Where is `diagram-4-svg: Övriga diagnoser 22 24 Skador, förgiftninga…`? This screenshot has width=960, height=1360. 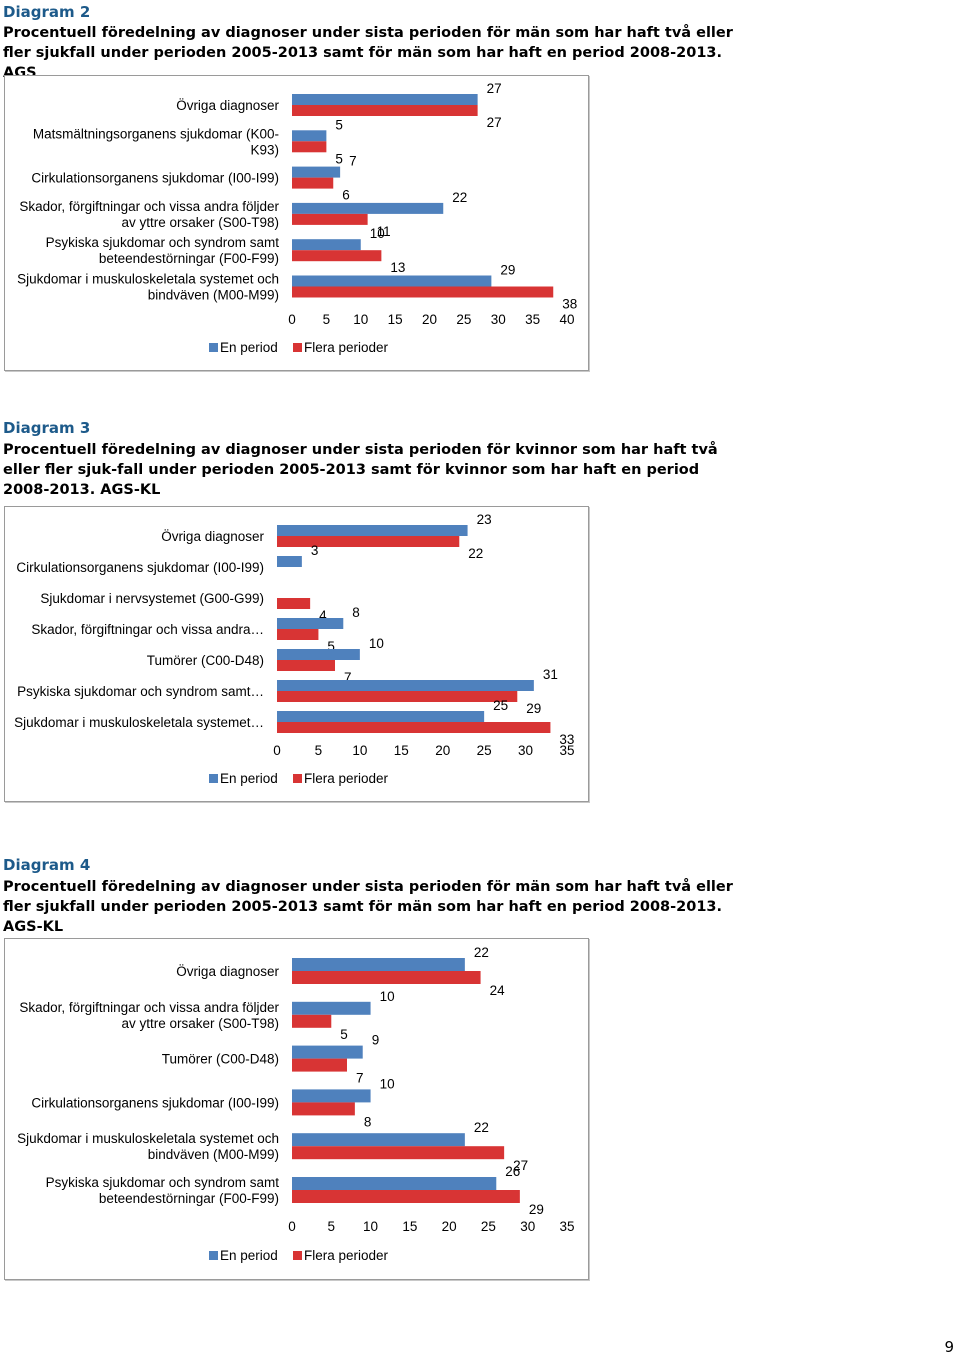 diagram-4-svg: Övriga diagnoser 22 24 Skador, förgiftninga… is located at coordinates (295, 1104).